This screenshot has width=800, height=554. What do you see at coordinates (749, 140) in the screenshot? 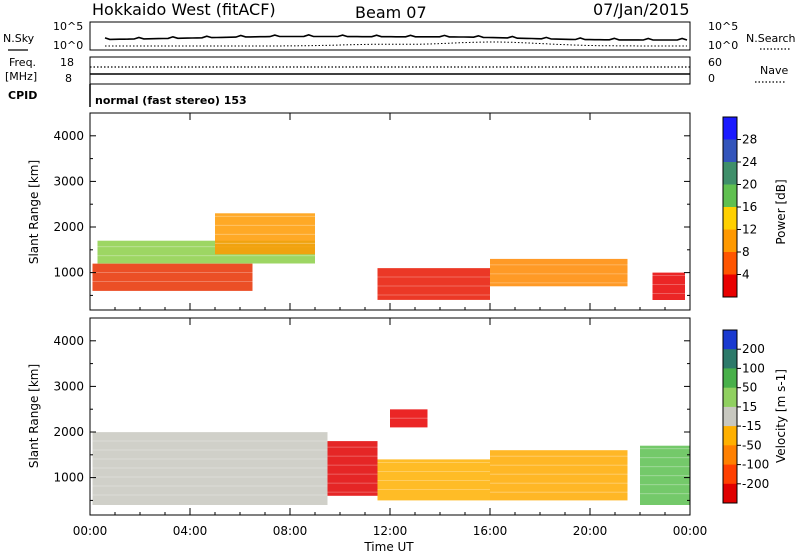
I see `colorbar-tick-label: 28` at bounding box center [749, 140].